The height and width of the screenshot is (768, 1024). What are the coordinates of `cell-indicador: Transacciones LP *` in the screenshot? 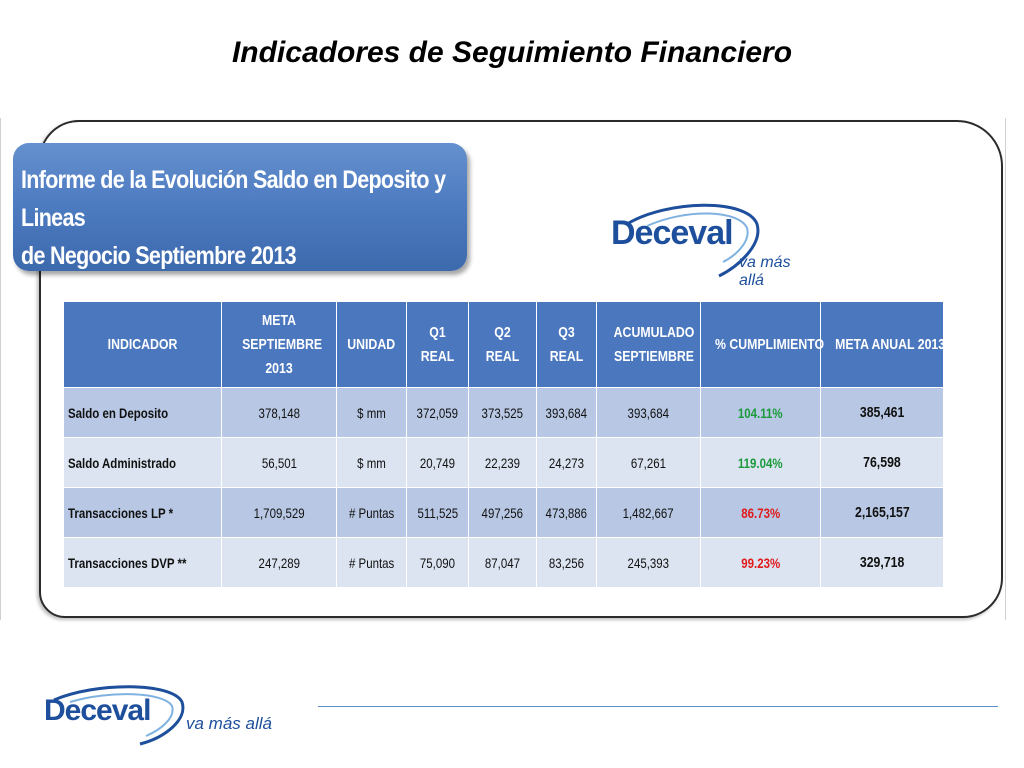 It's located at (142, 512).